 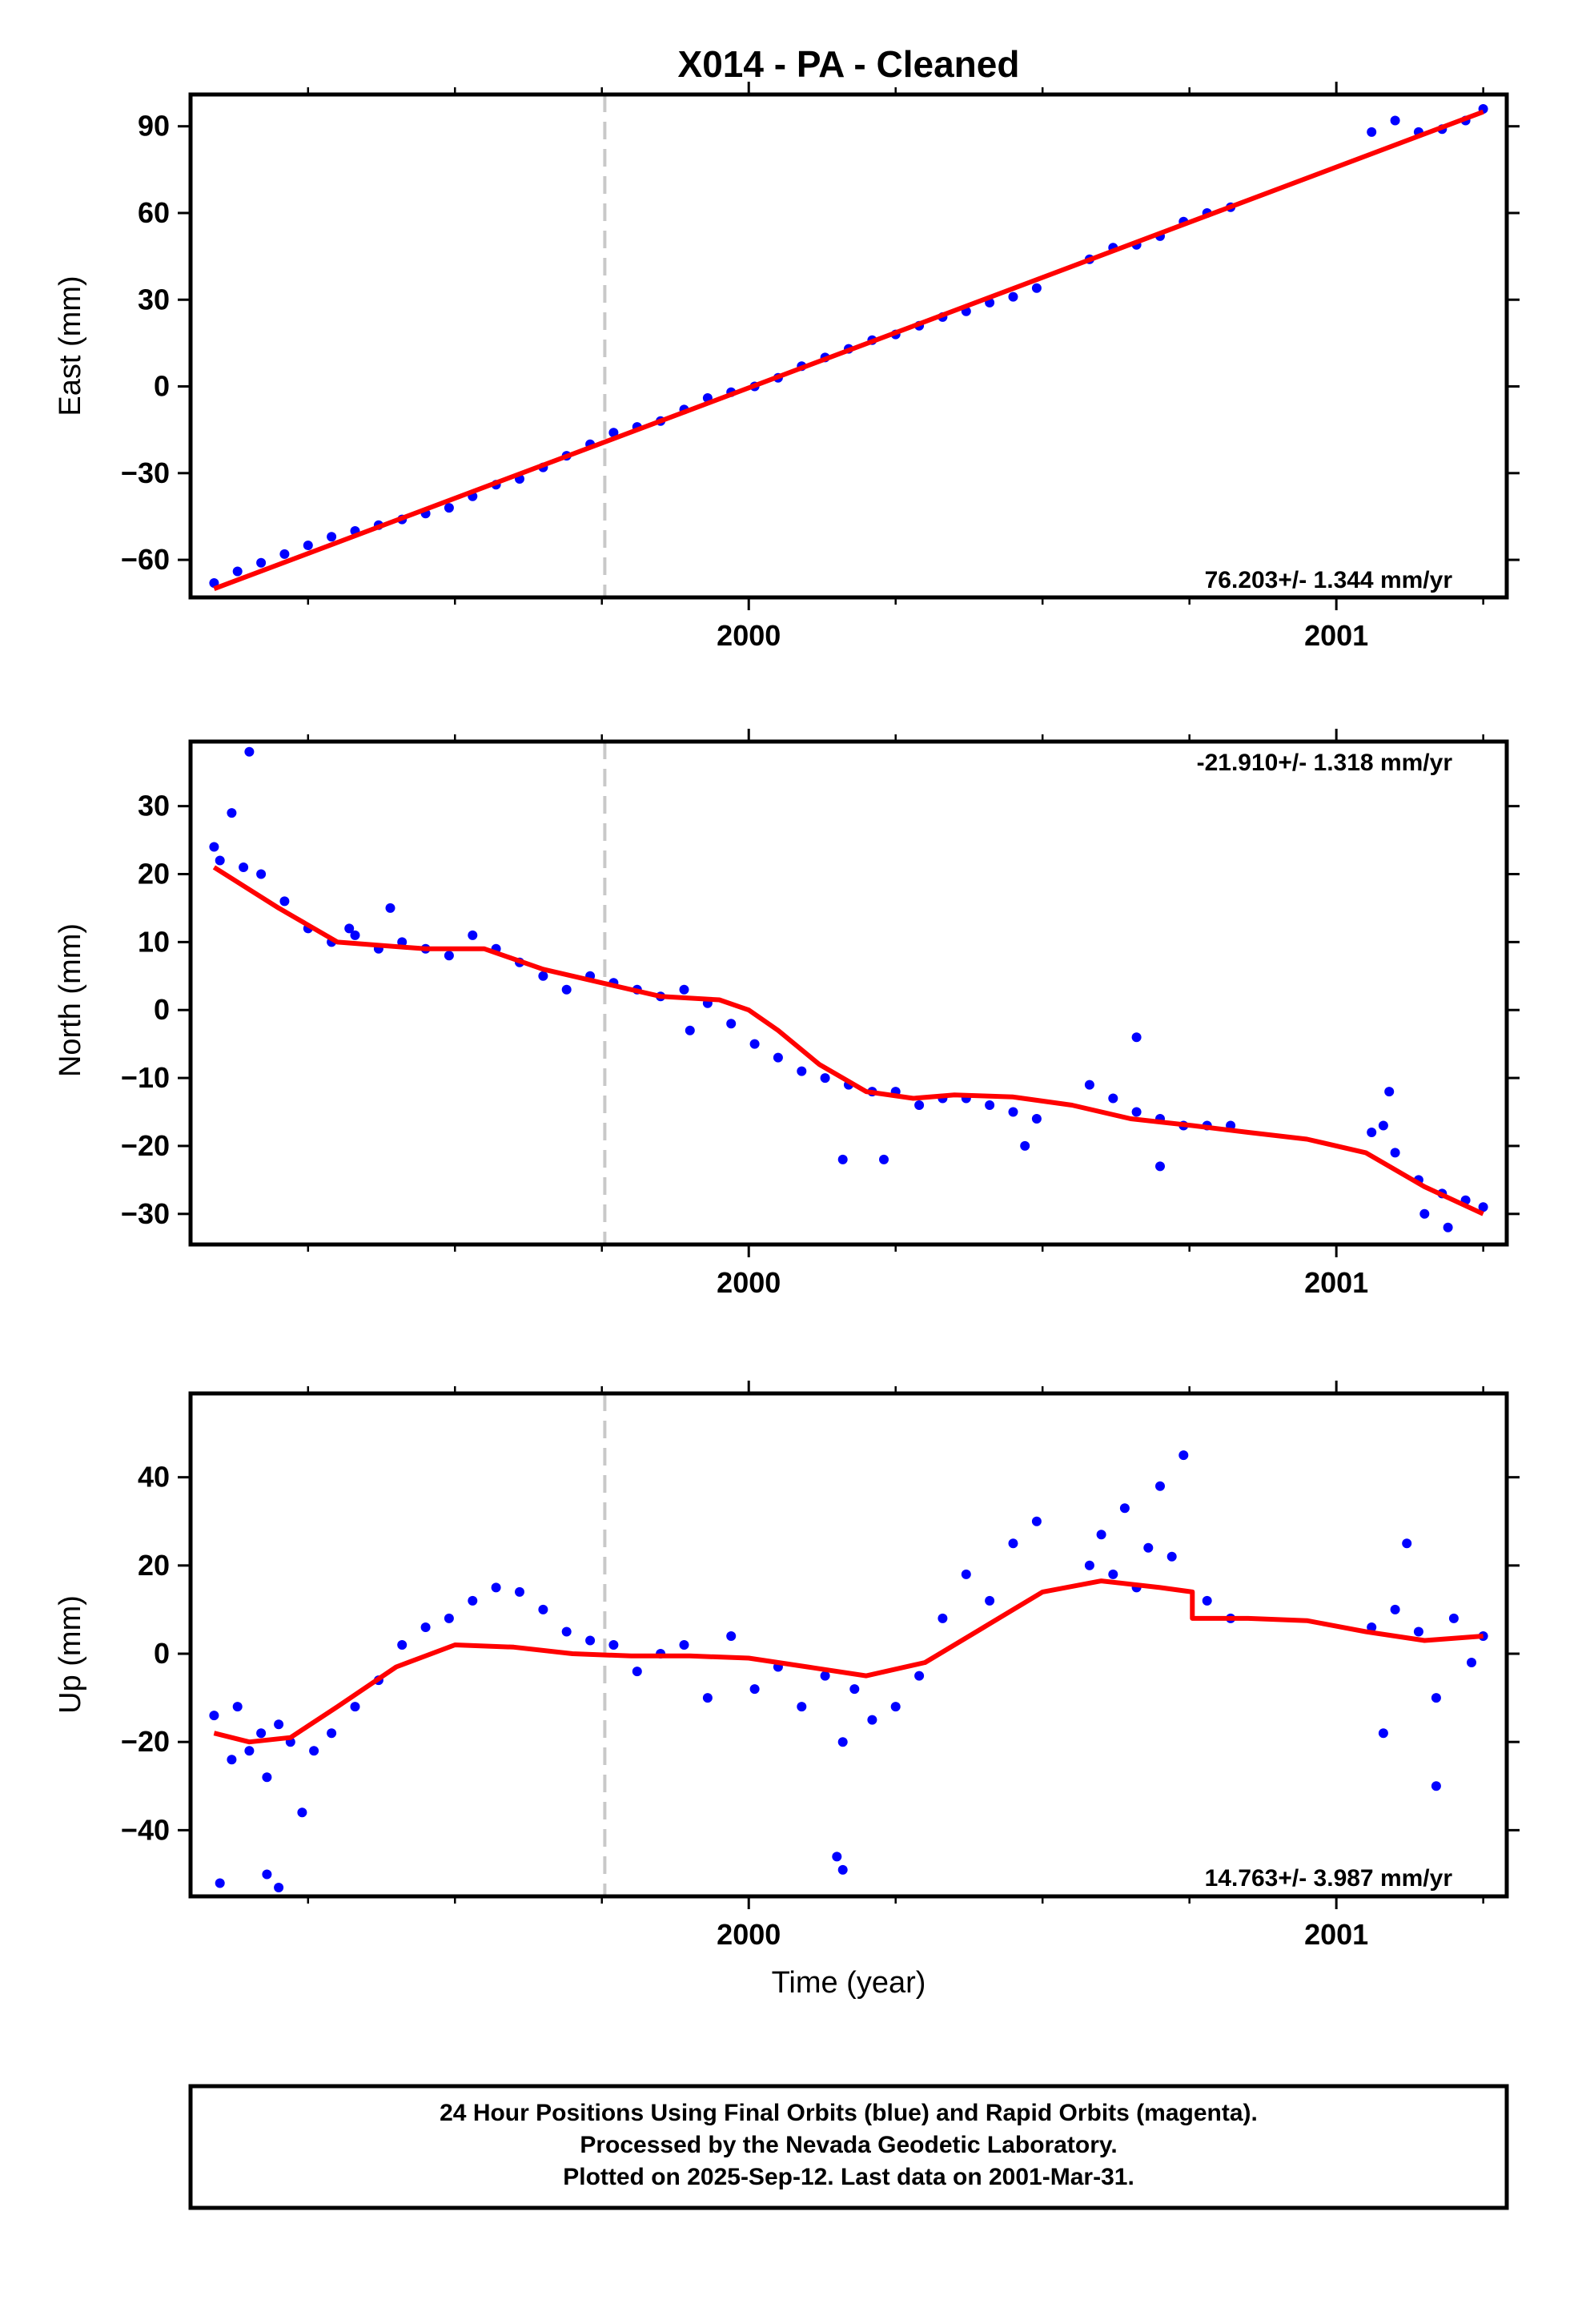 What do you see at coordinates (848, 1040) in the screenshot?
I see `north-model-line` at bounding box center [848, 1040].